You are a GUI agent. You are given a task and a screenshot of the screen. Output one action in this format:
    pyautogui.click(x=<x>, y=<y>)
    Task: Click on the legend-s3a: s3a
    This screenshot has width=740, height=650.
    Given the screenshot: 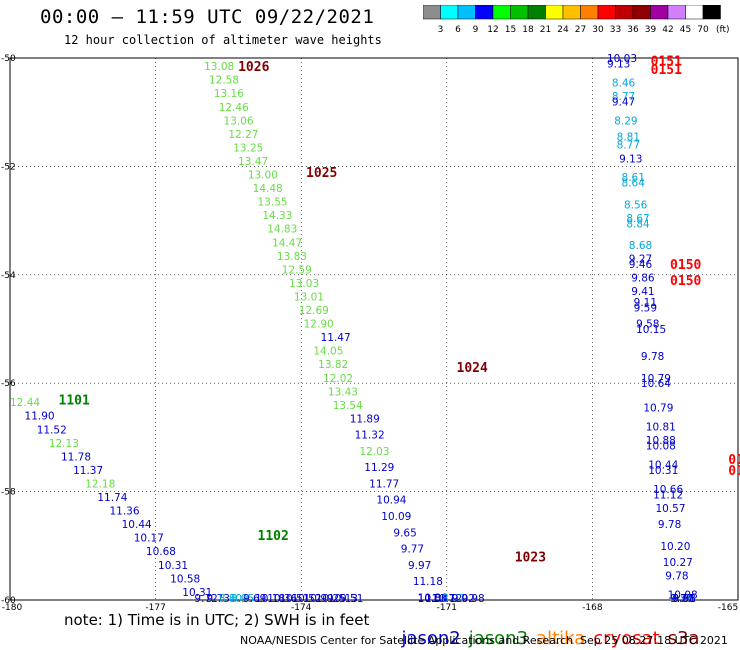 What is the action you would take?
    pyautogui.click(x=683, y=638)
    